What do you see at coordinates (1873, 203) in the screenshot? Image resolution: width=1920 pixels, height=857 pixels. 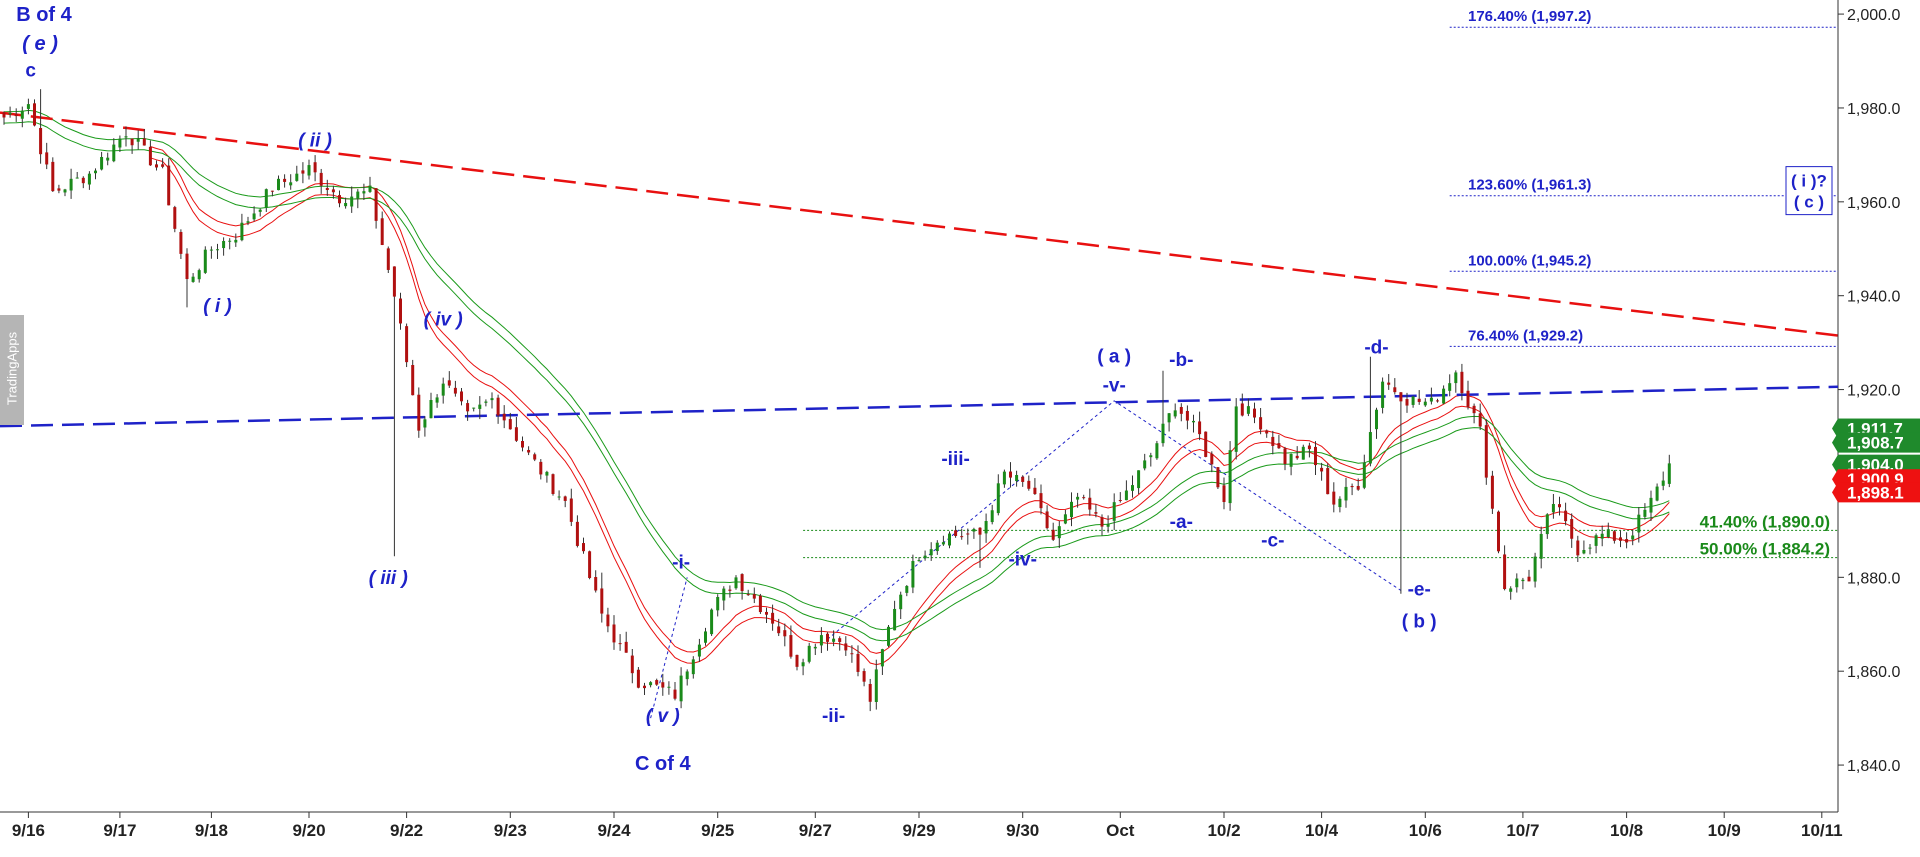 I see `y-tick-label: 1,960.0` at bounding box center [1873, 203].